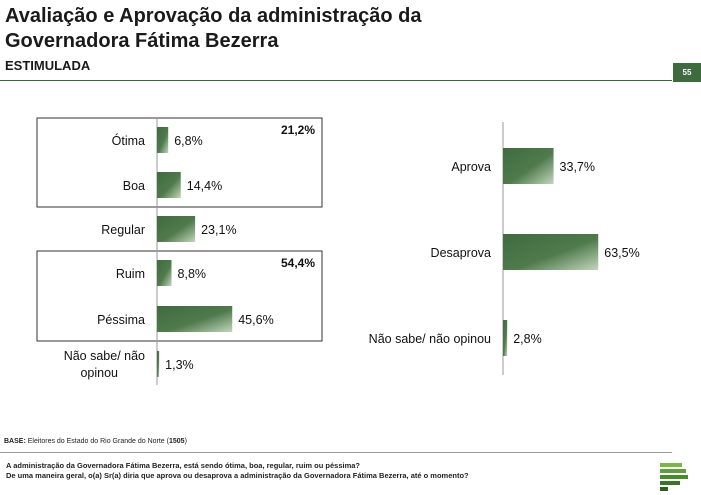  What do you see at coordinates (48, 65) in the screenshot?
I see `page-subtitle: ESTIMULADA` at bounding box center [48, 65].